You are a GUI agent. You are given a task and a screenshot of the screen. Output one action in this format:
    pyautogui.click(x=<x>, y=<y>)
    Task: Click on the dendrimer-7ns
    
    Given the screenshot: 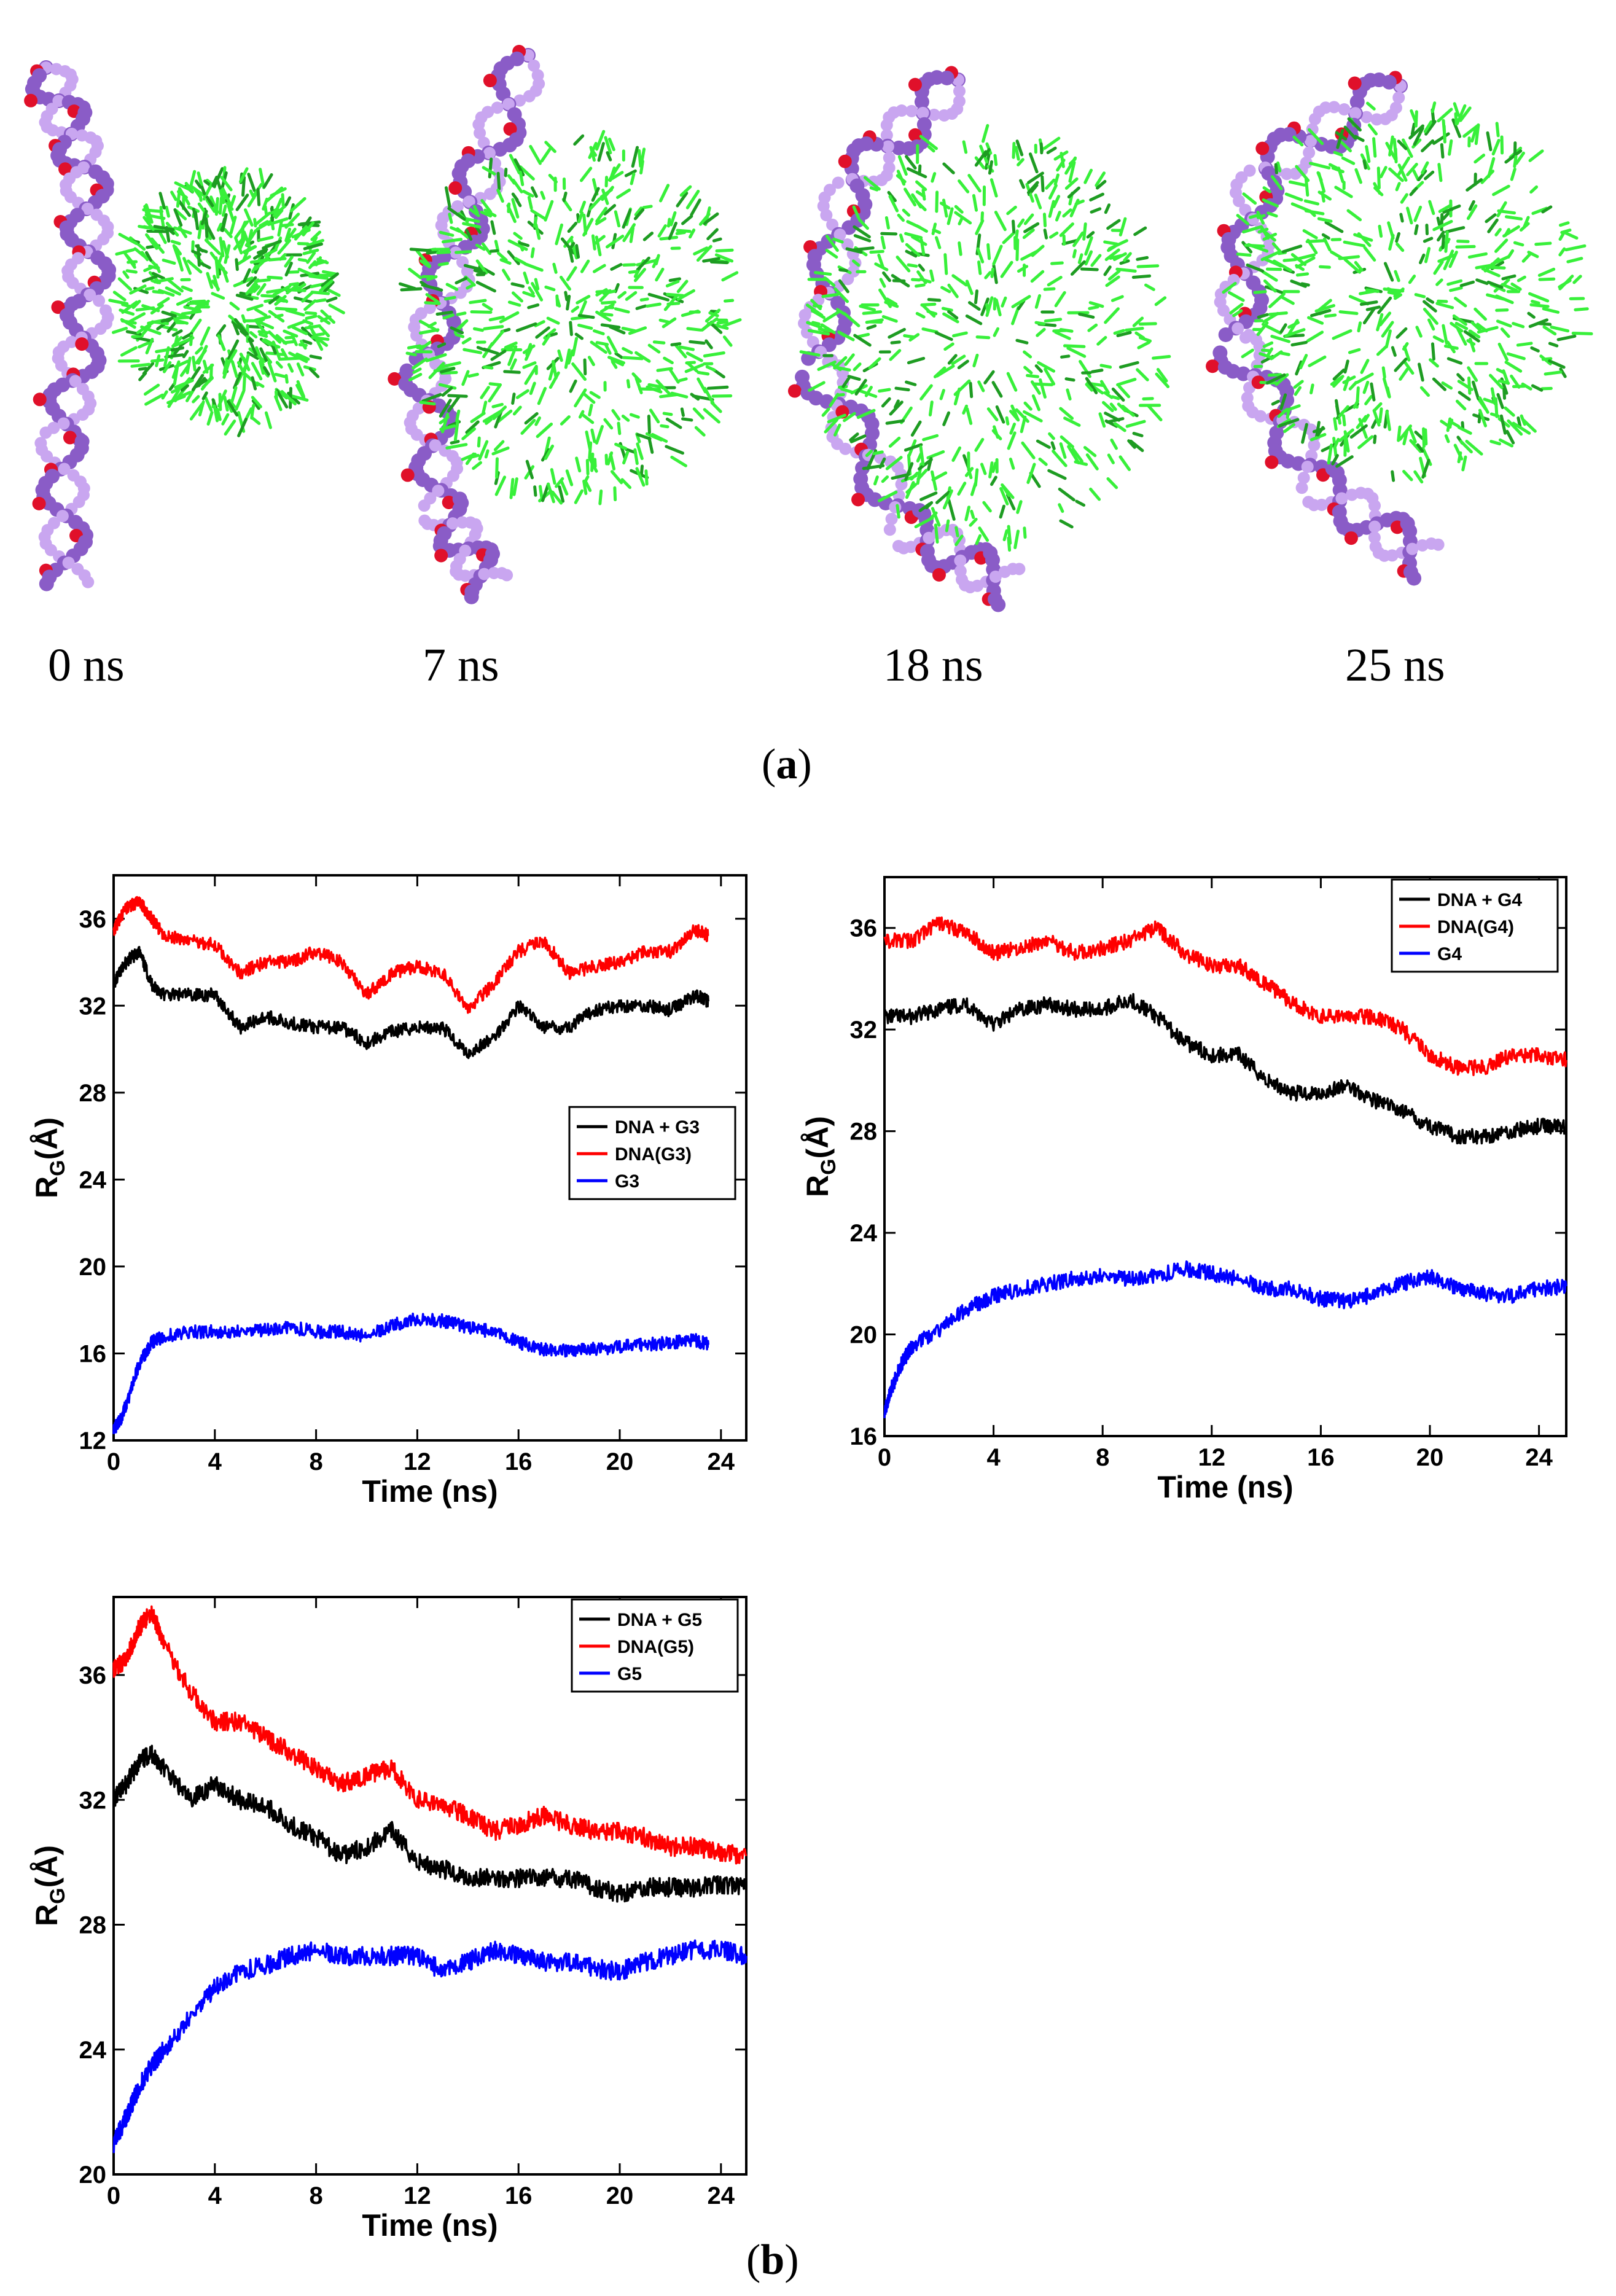 What is the action you would take?
    pyautogui.click(x=570, y=318)
    